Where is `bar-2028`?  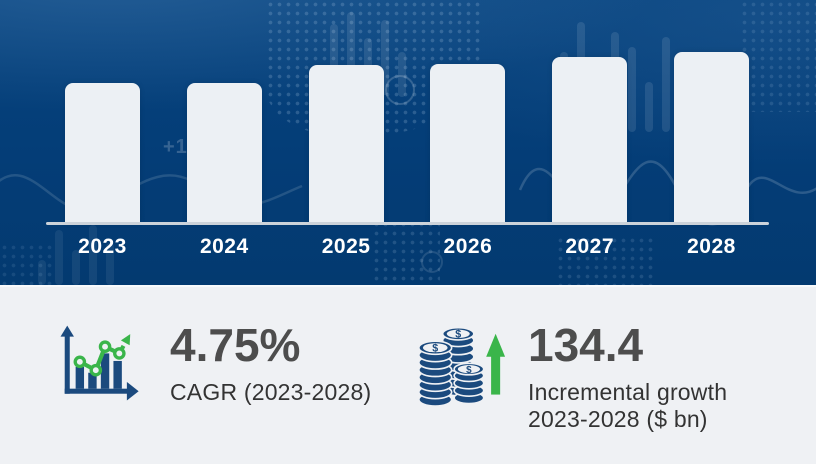
bar-2028 is located at coordinates (711, 137).